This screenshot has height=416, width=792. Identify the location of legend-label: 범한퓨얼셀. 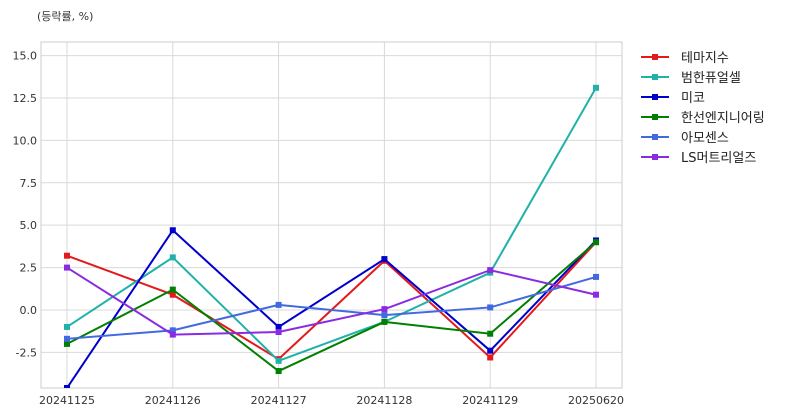
(711, 78).